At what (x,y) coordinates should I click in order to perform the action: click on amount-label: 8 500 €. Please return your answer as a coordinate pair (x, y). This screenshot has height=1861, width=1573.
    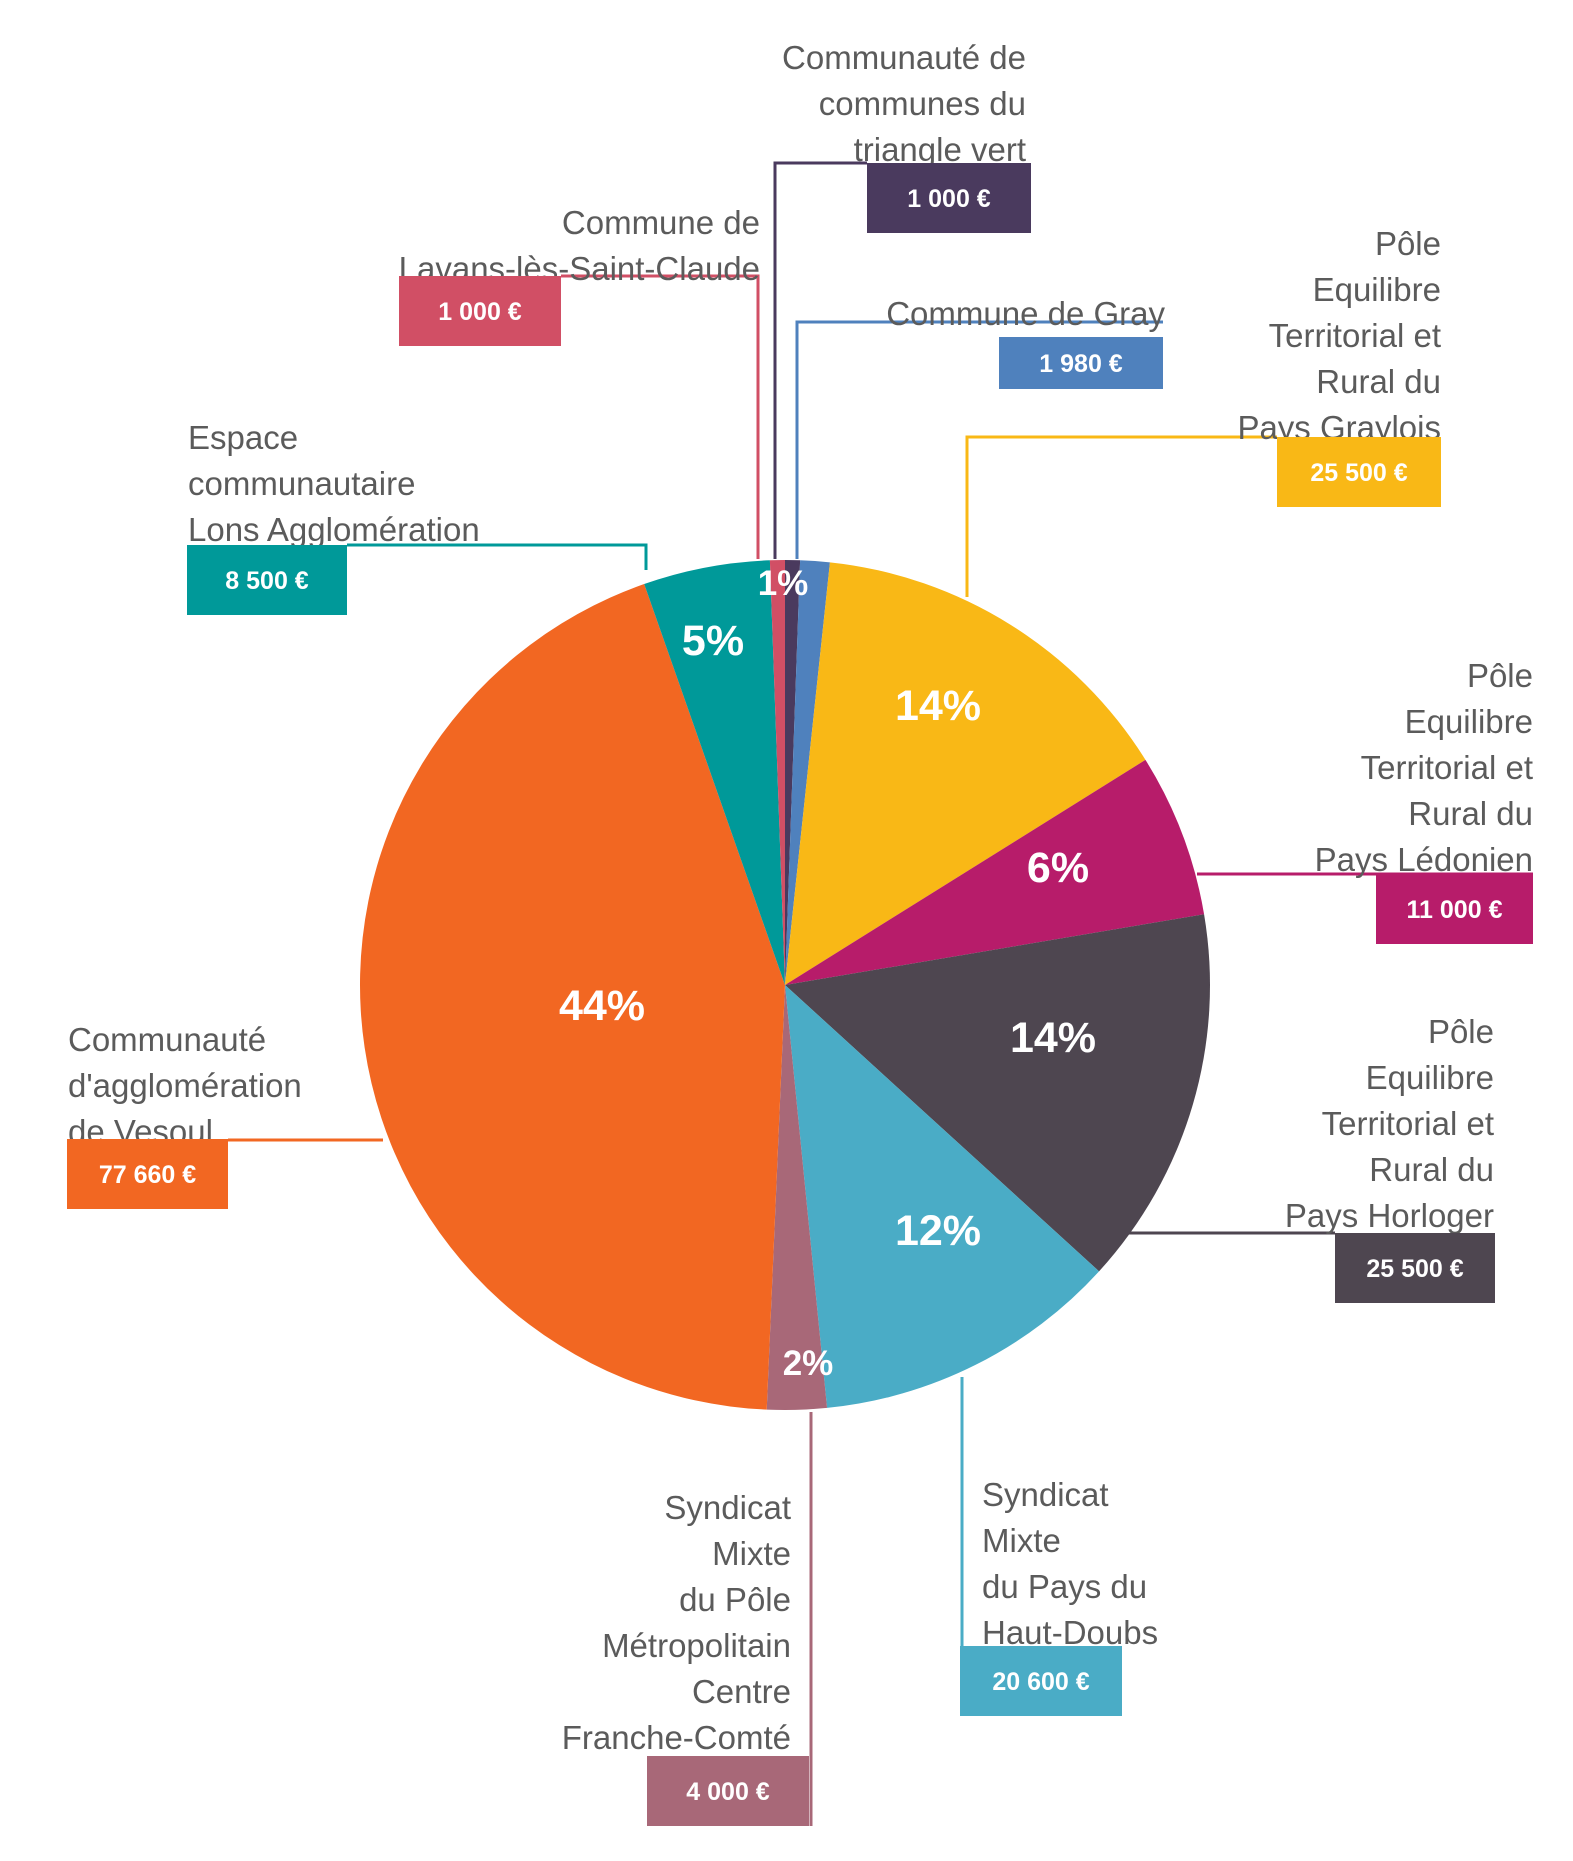
    Looking at the image, I should click on (267, 581).